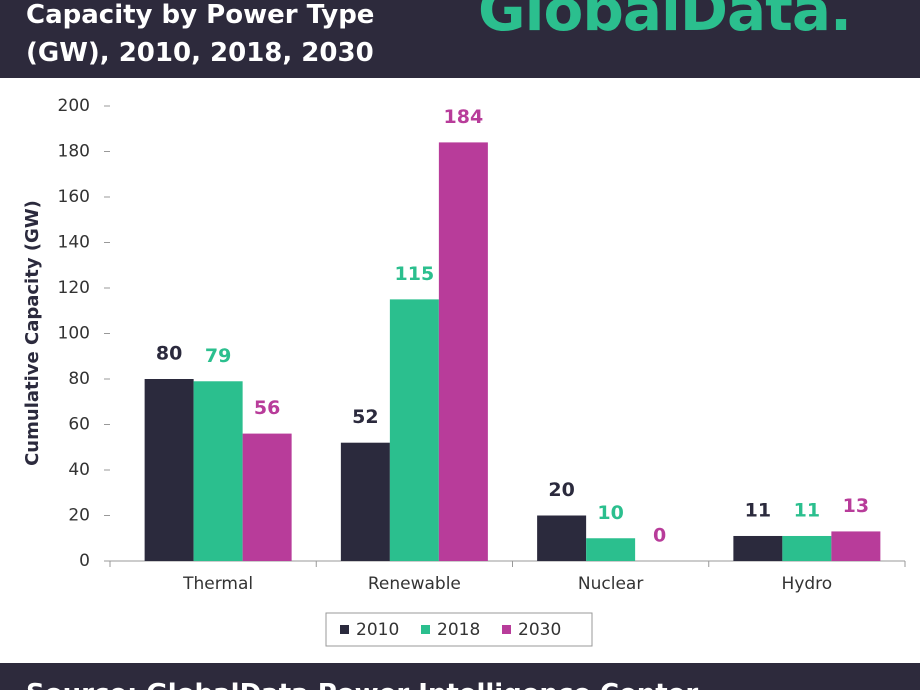  I want to click on y-tick-label: 20, so click(79, 516).